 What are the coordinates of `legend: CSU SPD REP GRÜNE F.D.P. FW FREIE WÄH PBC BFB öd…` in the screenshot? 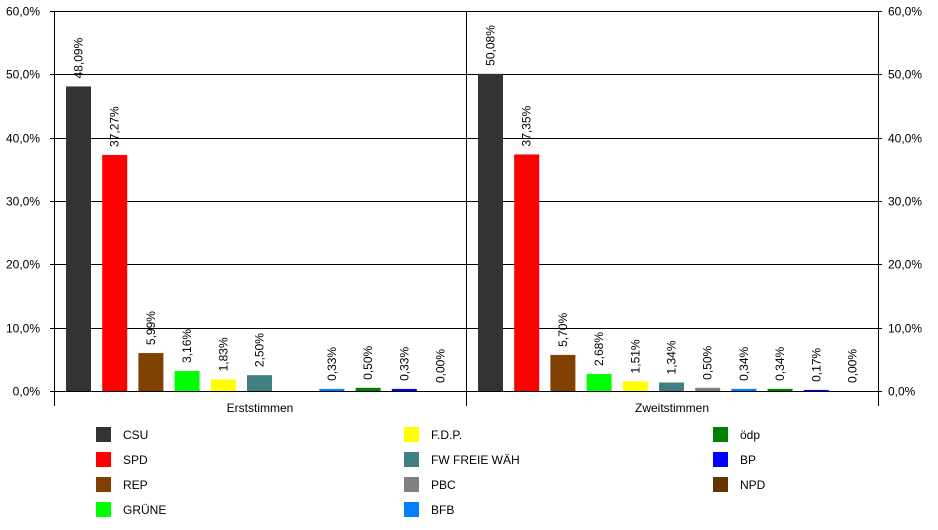 It's located at (431, 472).